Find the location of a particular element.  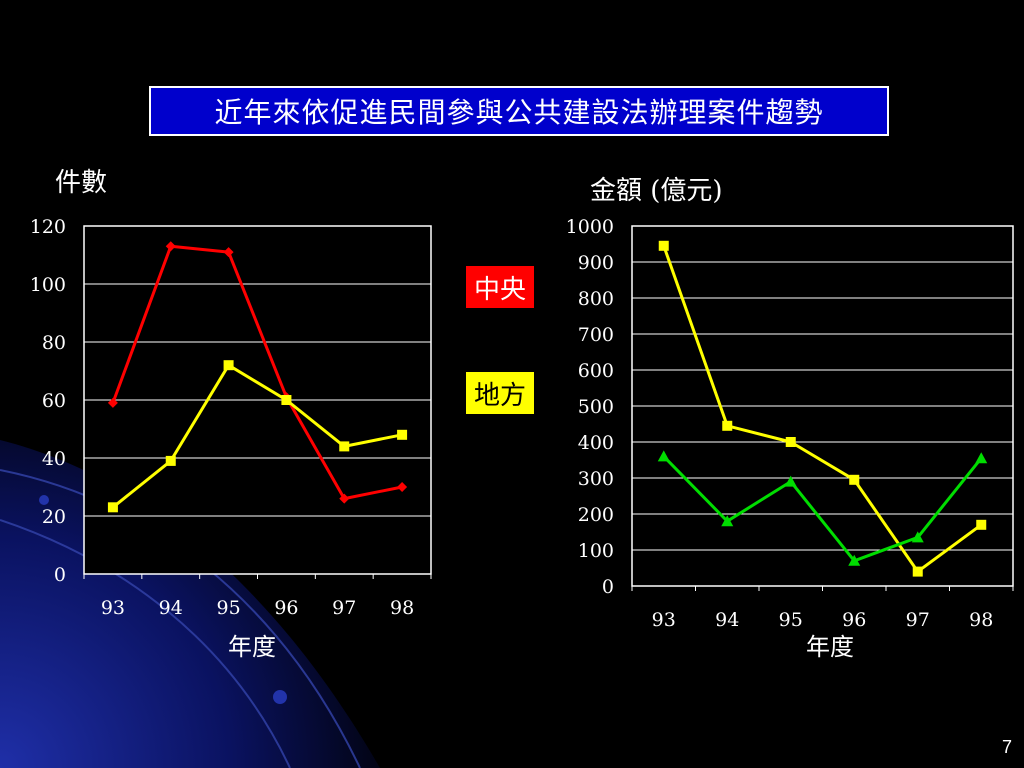

amount-y-tick-label: 800 is located at coordinates (596, 299).